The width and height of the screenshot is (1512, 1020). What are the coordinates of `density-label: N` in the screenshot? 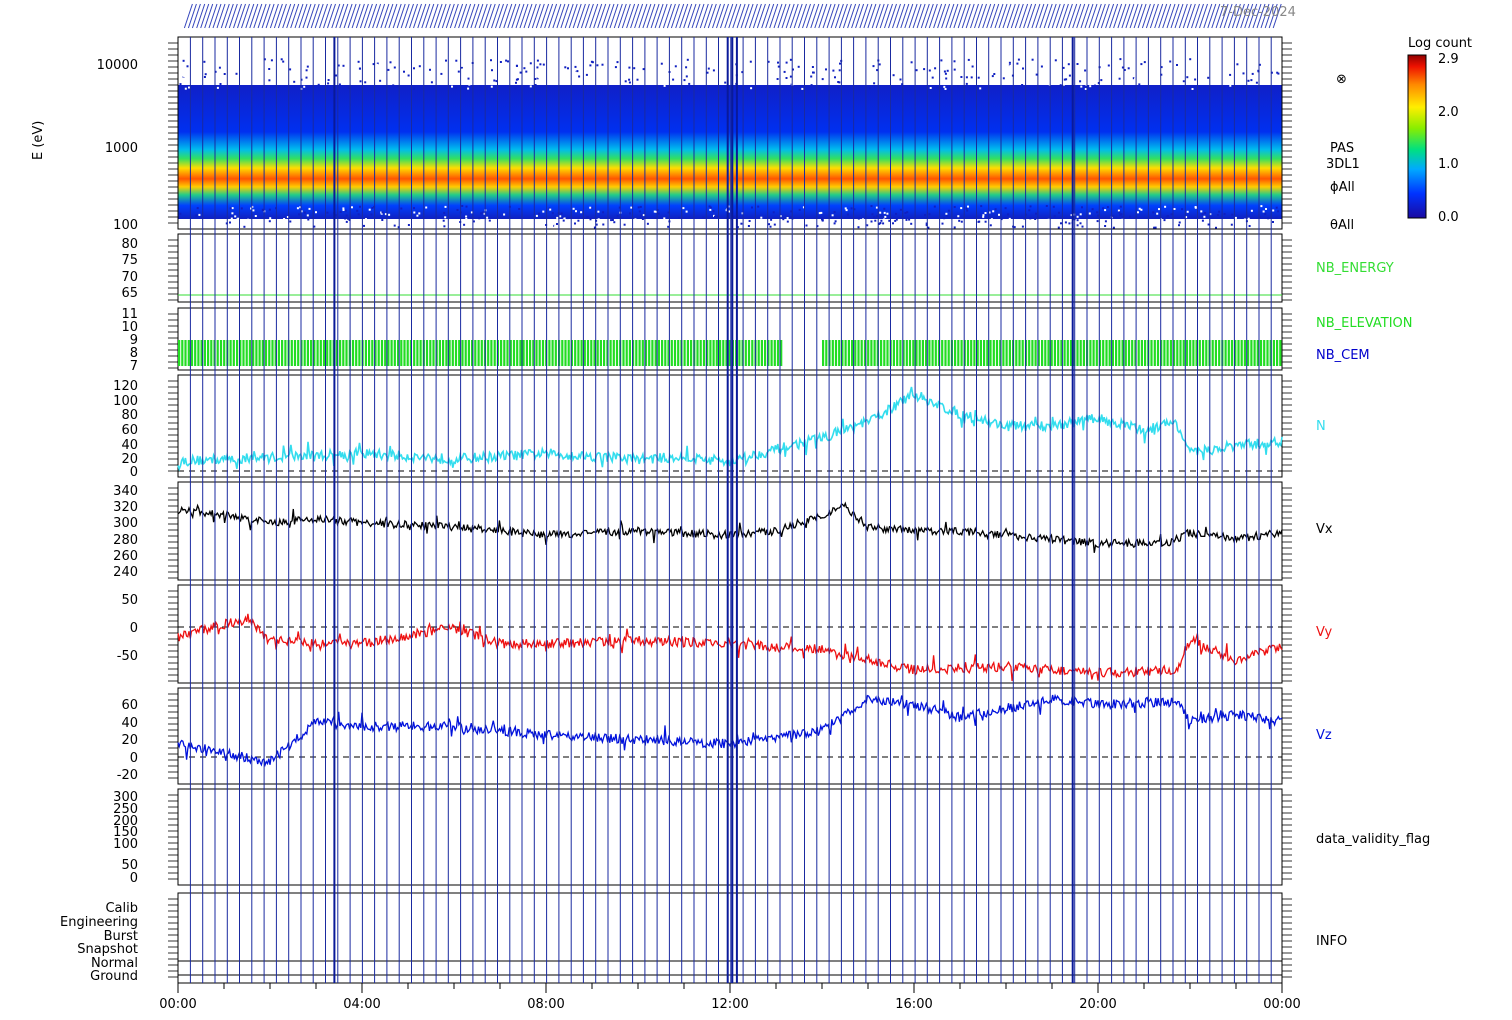 It's located at (1321, 426).